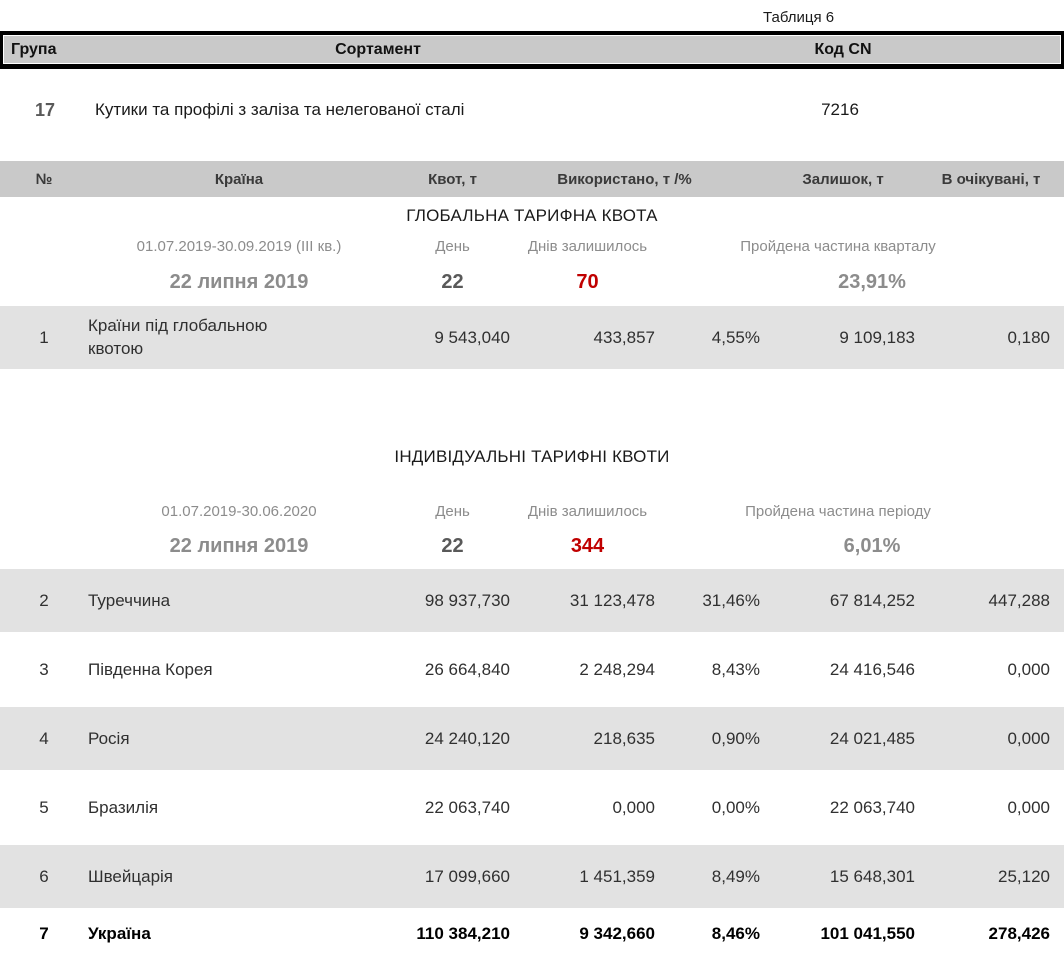 This screenshot has height=959, width=1064. Describe the element at coordinates (44, 807) in the screenshot. I see `row-number: 5` at that location.